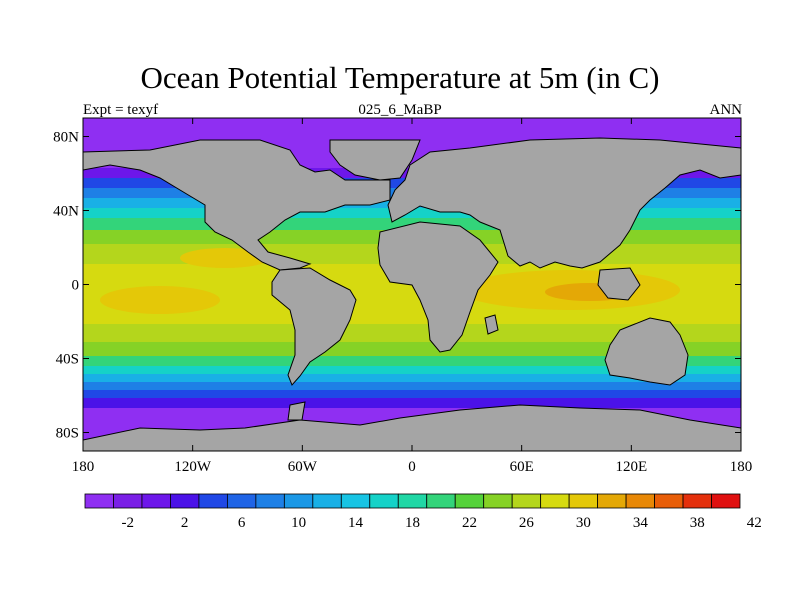 The image size is (800, 600). What do you see at coordinates (726, 110) in the screenshot?
I see `season-label: ANN` at bounding box center [726, 110].